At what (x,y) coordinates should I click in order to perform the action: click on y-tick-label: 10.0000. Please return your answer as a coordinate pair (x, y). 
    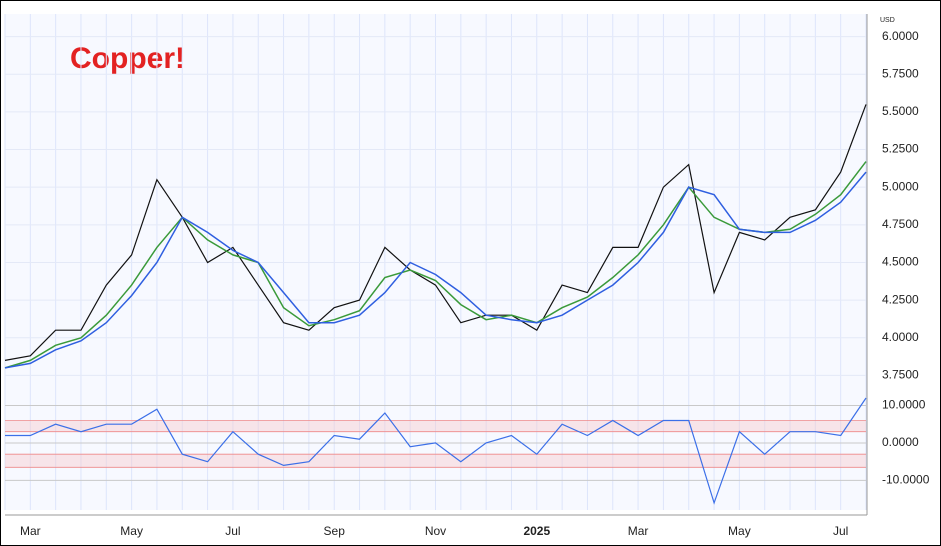
    Looking at the image, I should click on (904, 405).